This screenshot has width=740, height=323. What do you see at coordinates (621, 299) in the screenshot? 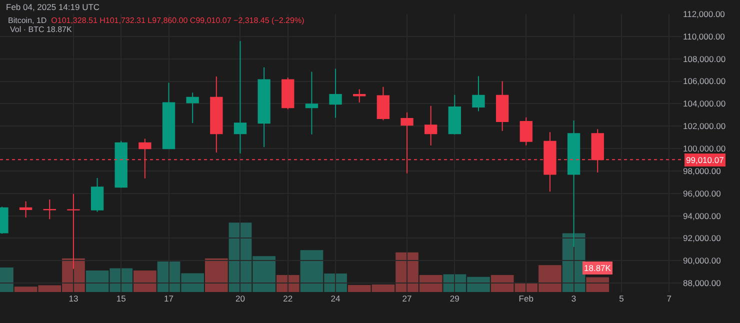
I see `x-tick-label: 5` at bounding box center [621, 299].